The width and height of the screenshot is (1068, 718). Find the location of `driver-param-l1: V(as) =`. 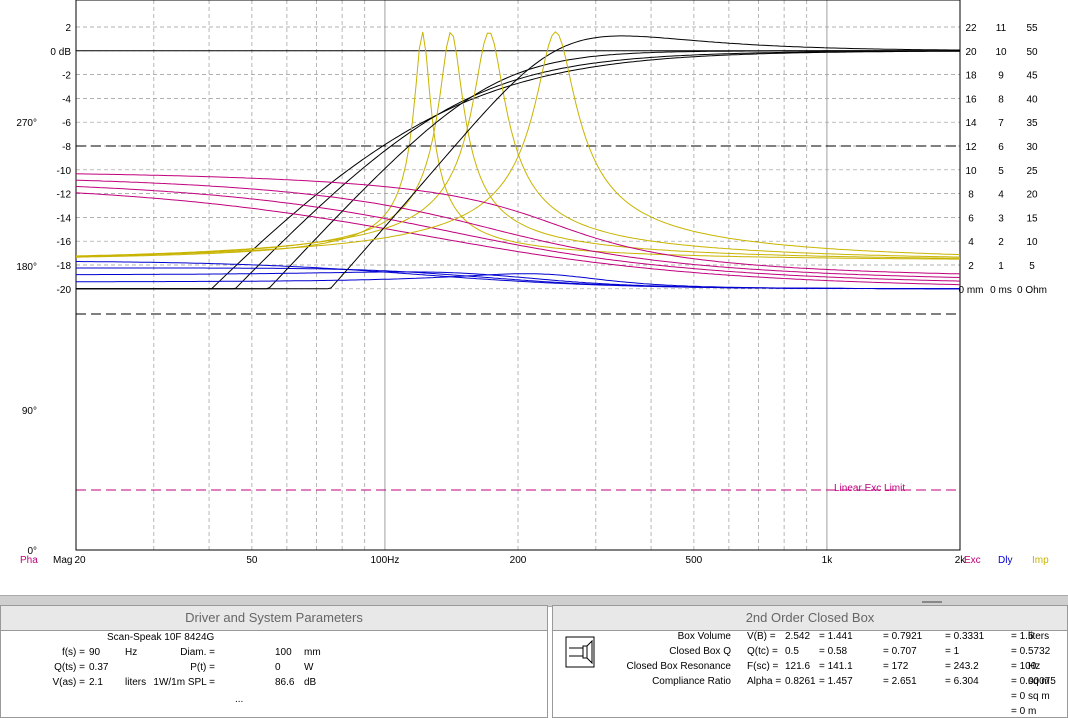

driver-param-l1: V(as) = is located at coordinates (68, 682).